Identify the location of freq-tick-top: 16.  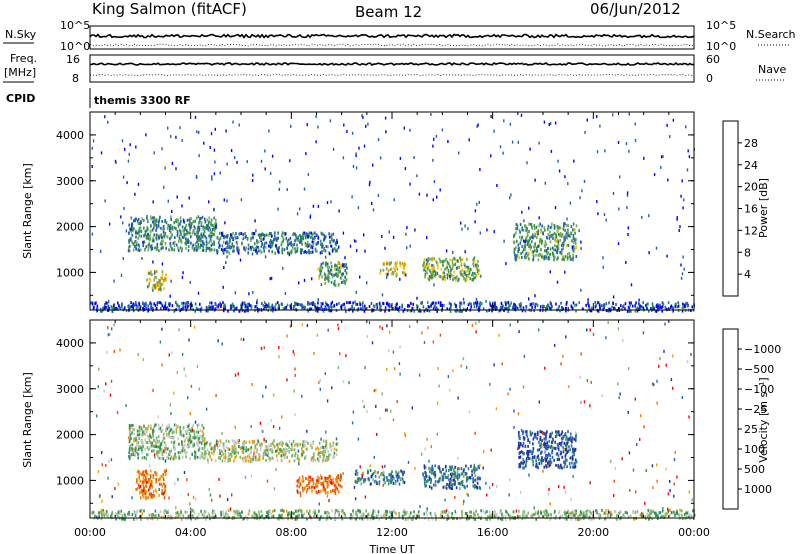
(73, 59).